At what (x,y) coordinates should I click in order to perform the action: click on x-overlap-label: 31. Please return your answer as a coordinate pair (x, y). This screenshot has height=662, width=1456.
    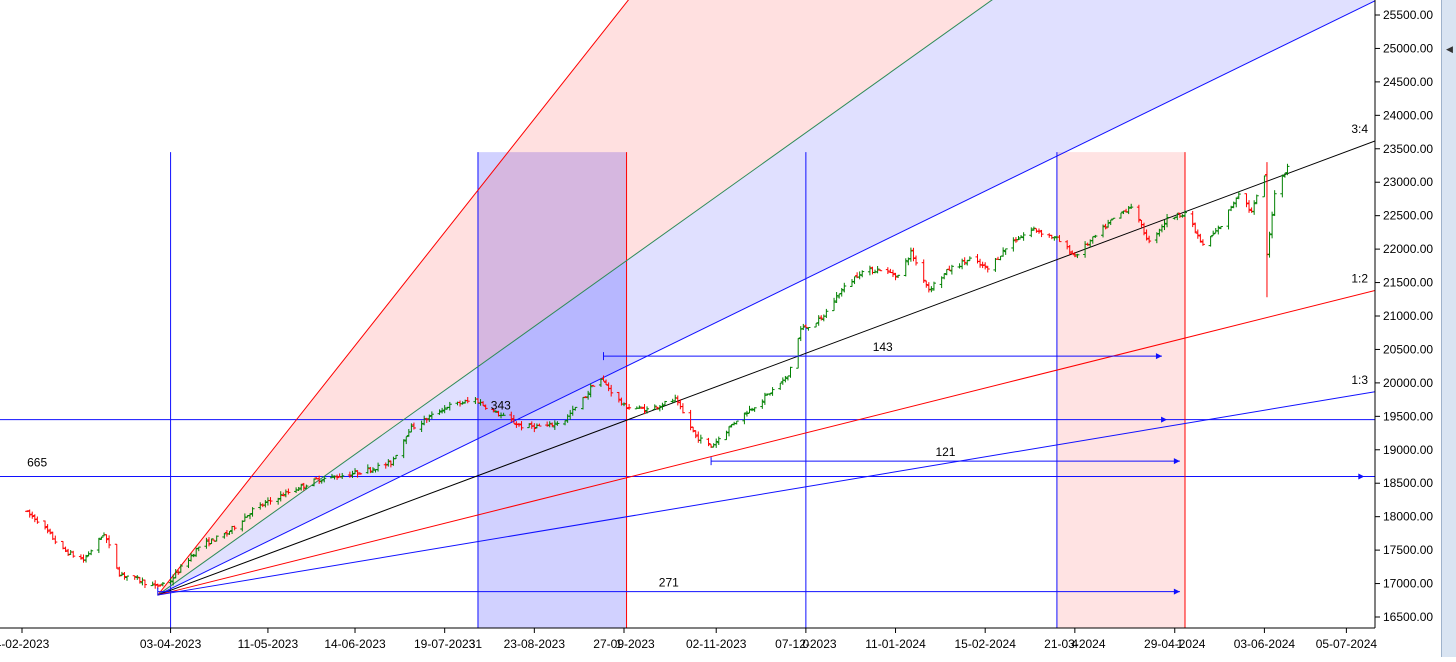
    Looking at the image, I should click on (476, 644).